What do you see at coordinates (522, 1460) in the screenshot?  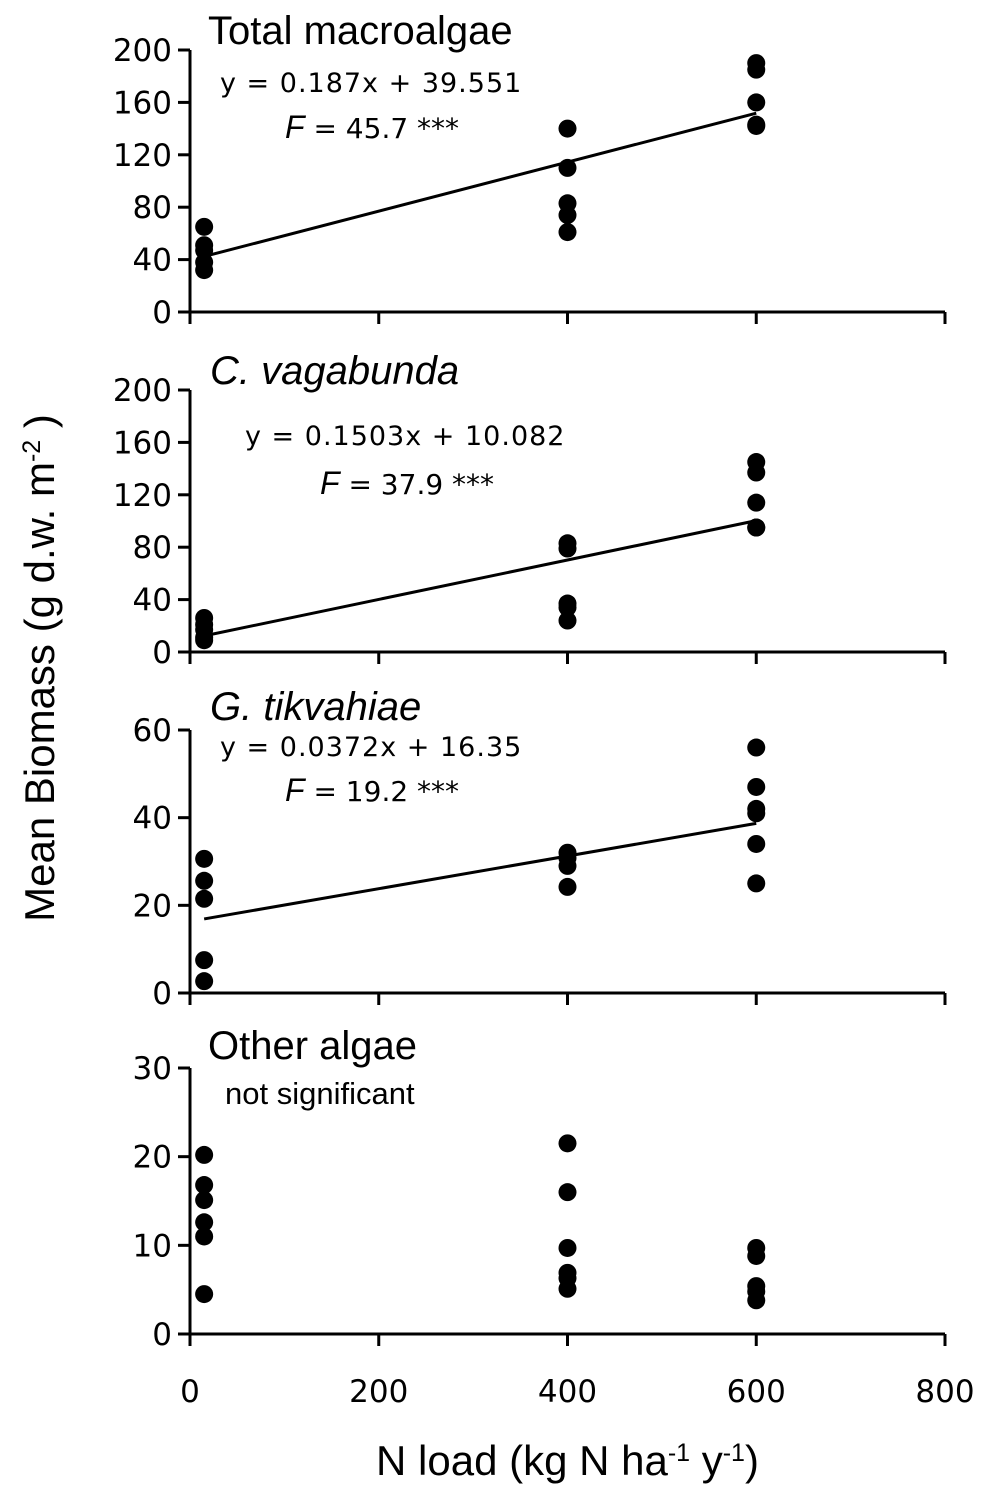 I see `label-part: N load (kg N ha` at bounding box center [522, 1460].